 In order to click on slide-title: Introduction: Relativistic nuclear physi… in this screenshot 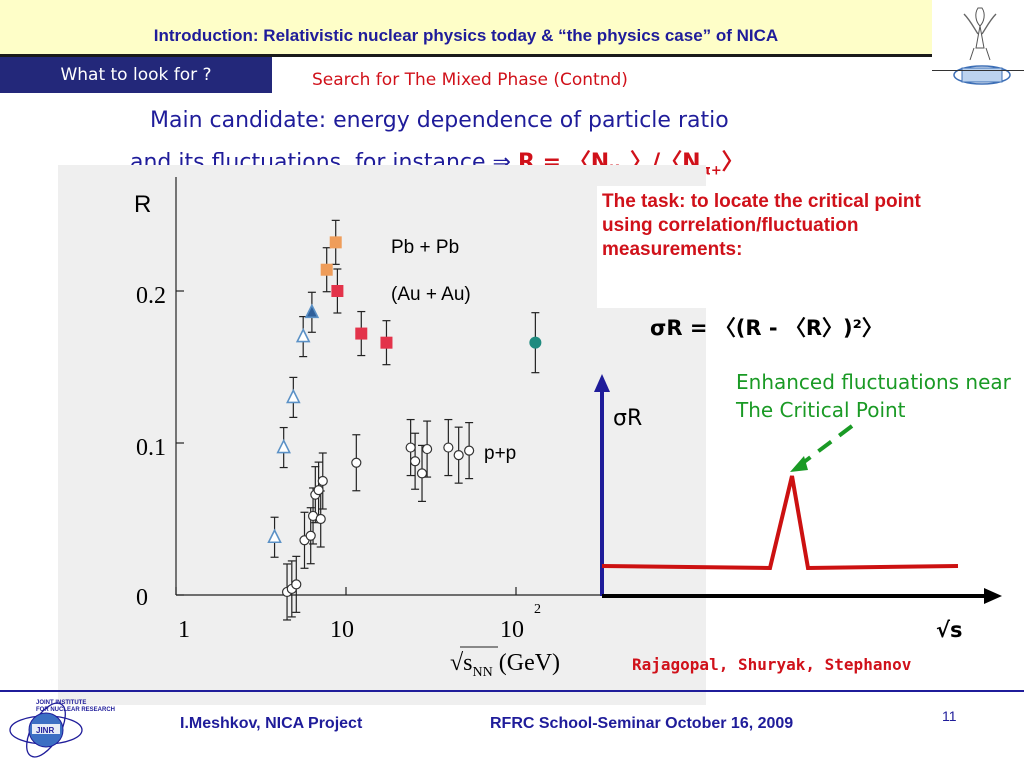, I will do `click(466, 35)`.